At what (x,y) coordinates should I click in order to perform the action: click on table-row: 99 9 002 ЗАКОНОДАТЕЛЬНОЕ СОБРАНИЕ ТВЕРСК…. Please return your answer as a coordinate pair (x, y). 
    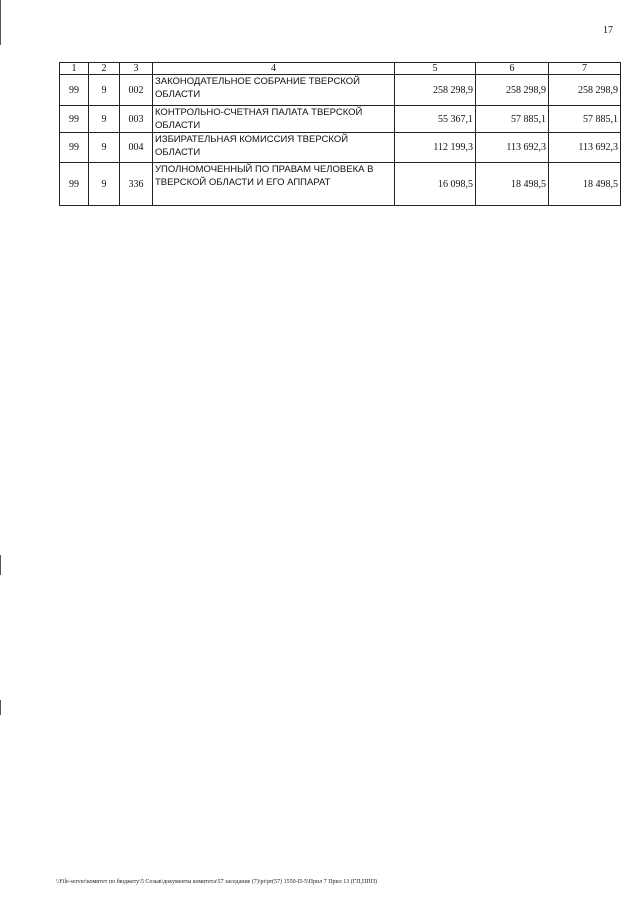
    Looking at the image, I should click on (340, 90).